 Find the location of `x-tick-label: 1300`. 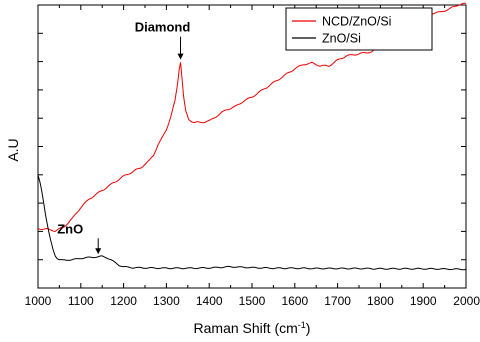

x-tick-label: 1300 is located at coordinates (166, 301).